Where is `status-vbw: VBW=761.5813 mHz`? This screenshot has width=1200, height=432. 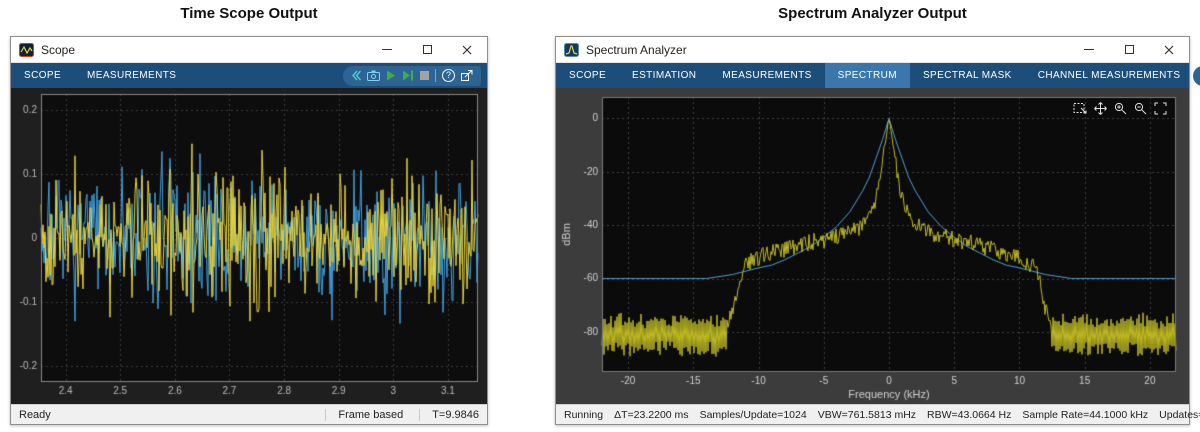
status-vbw: VBW=761.5813 mHz is located at coordinates (867, 414).